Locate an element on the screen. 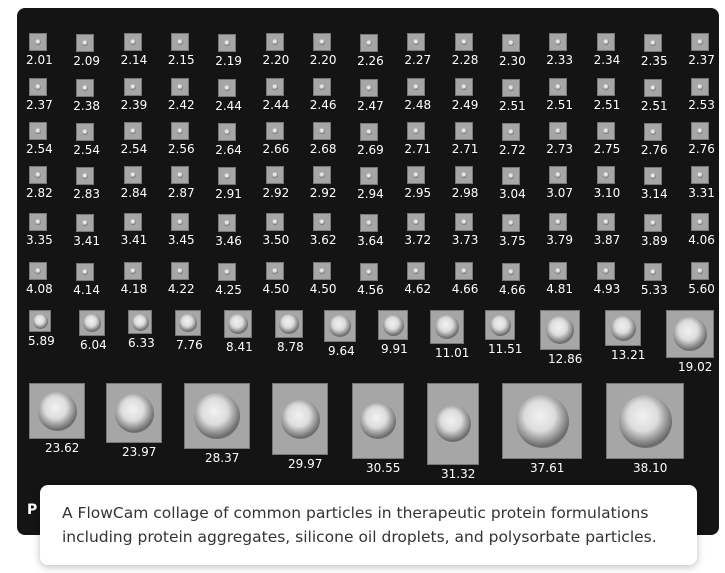 The image size is (725, 573). particle-size-label: 3.10 is located at coordinates (607, 193).